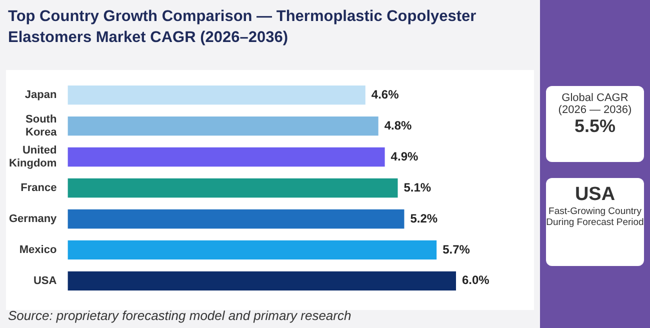 The width and height of the screenshot is (650, 328). I want to click on y-tick-label: Germany, so click(33, 219).